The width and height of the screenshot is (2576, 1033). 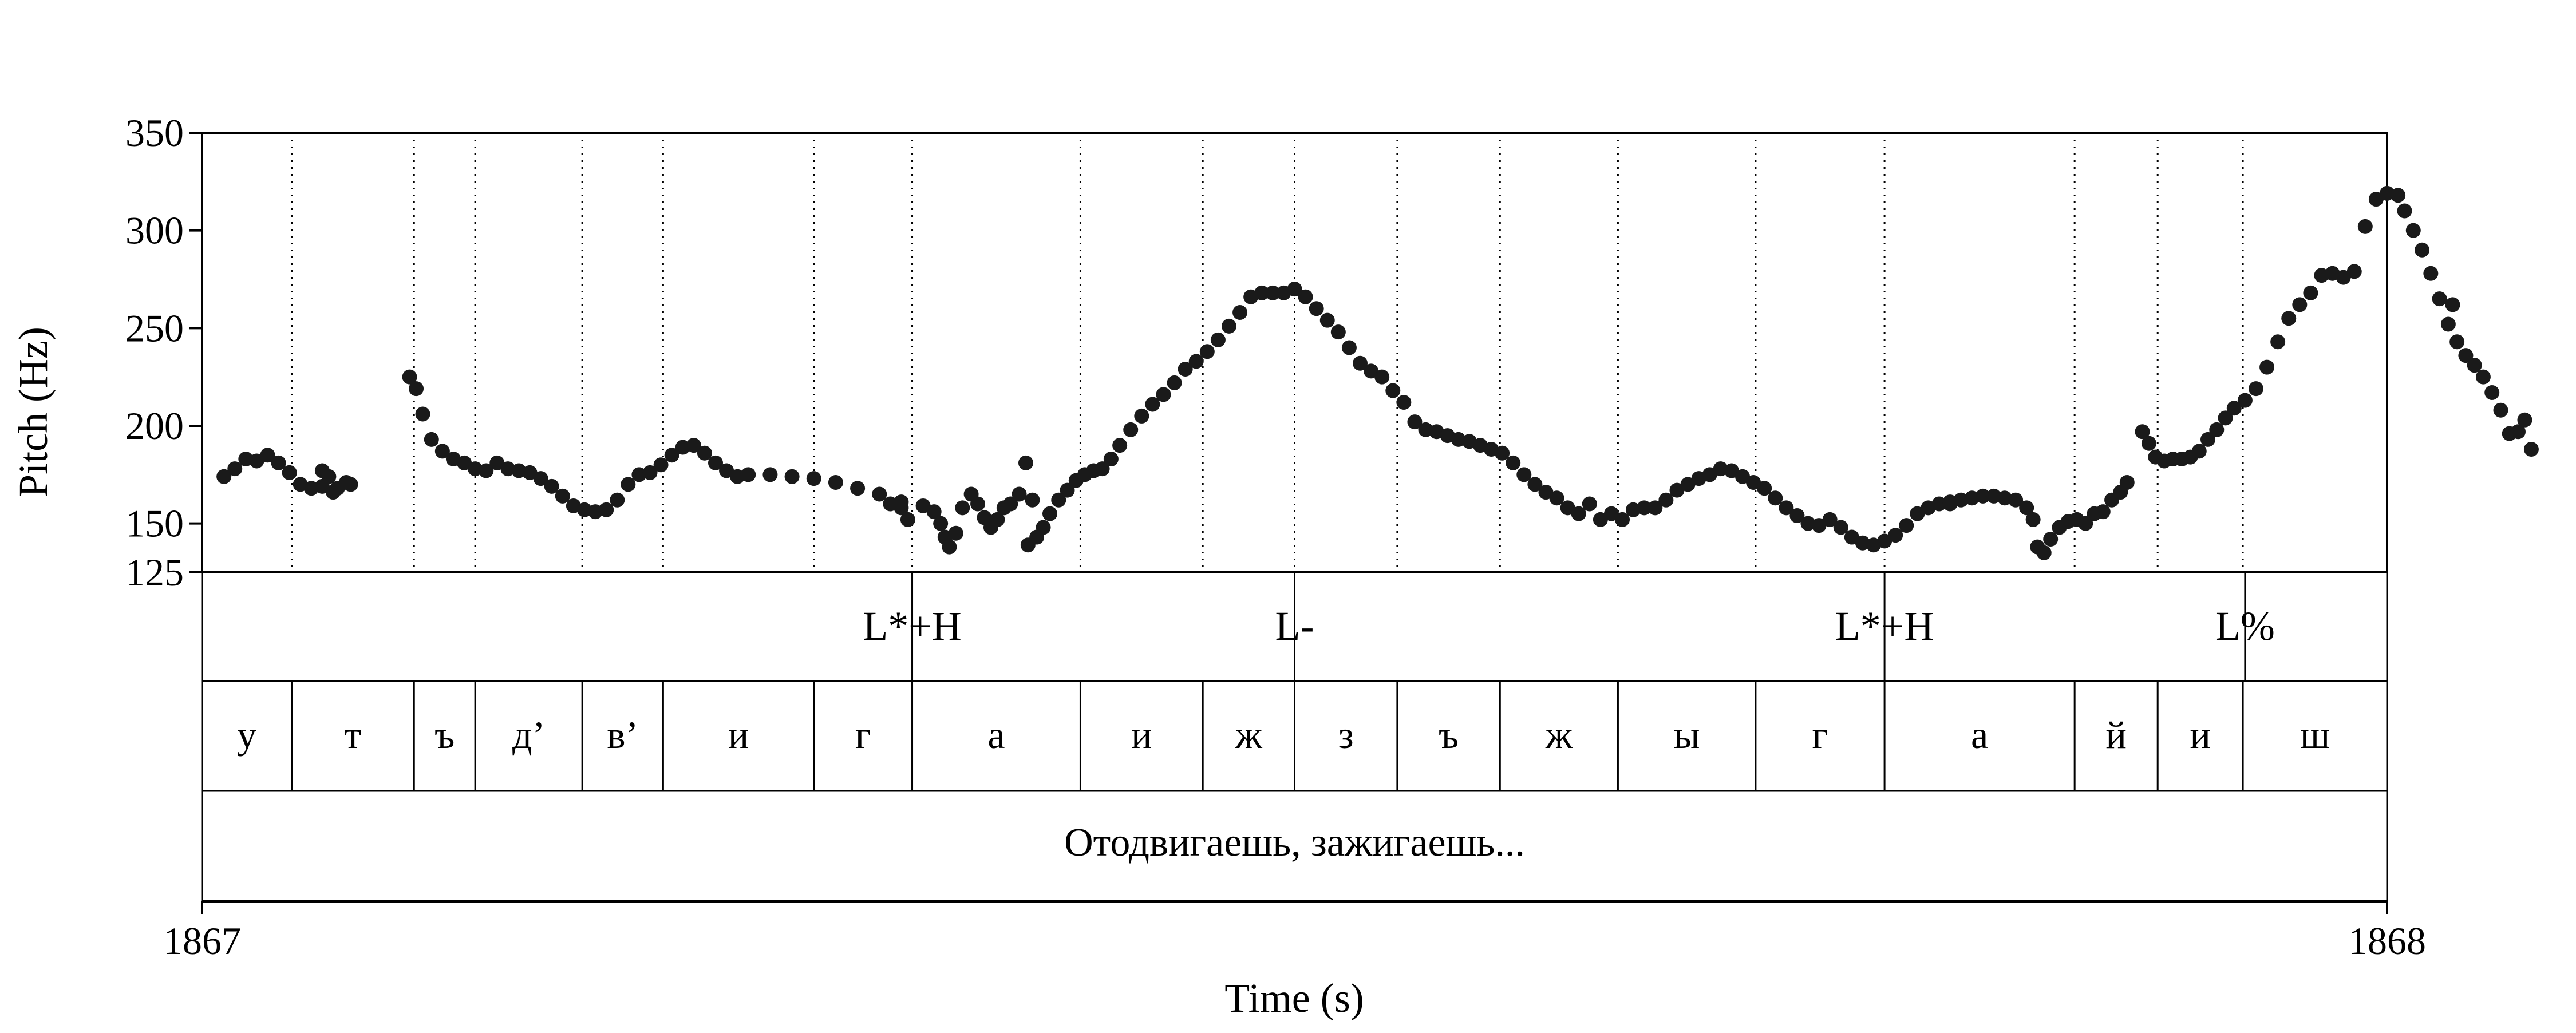 What do you see at coordinates (33, 412) in the screenshot?
I see `y-axis-title: Pitch (Hz)` at bounding box center [33, 412].